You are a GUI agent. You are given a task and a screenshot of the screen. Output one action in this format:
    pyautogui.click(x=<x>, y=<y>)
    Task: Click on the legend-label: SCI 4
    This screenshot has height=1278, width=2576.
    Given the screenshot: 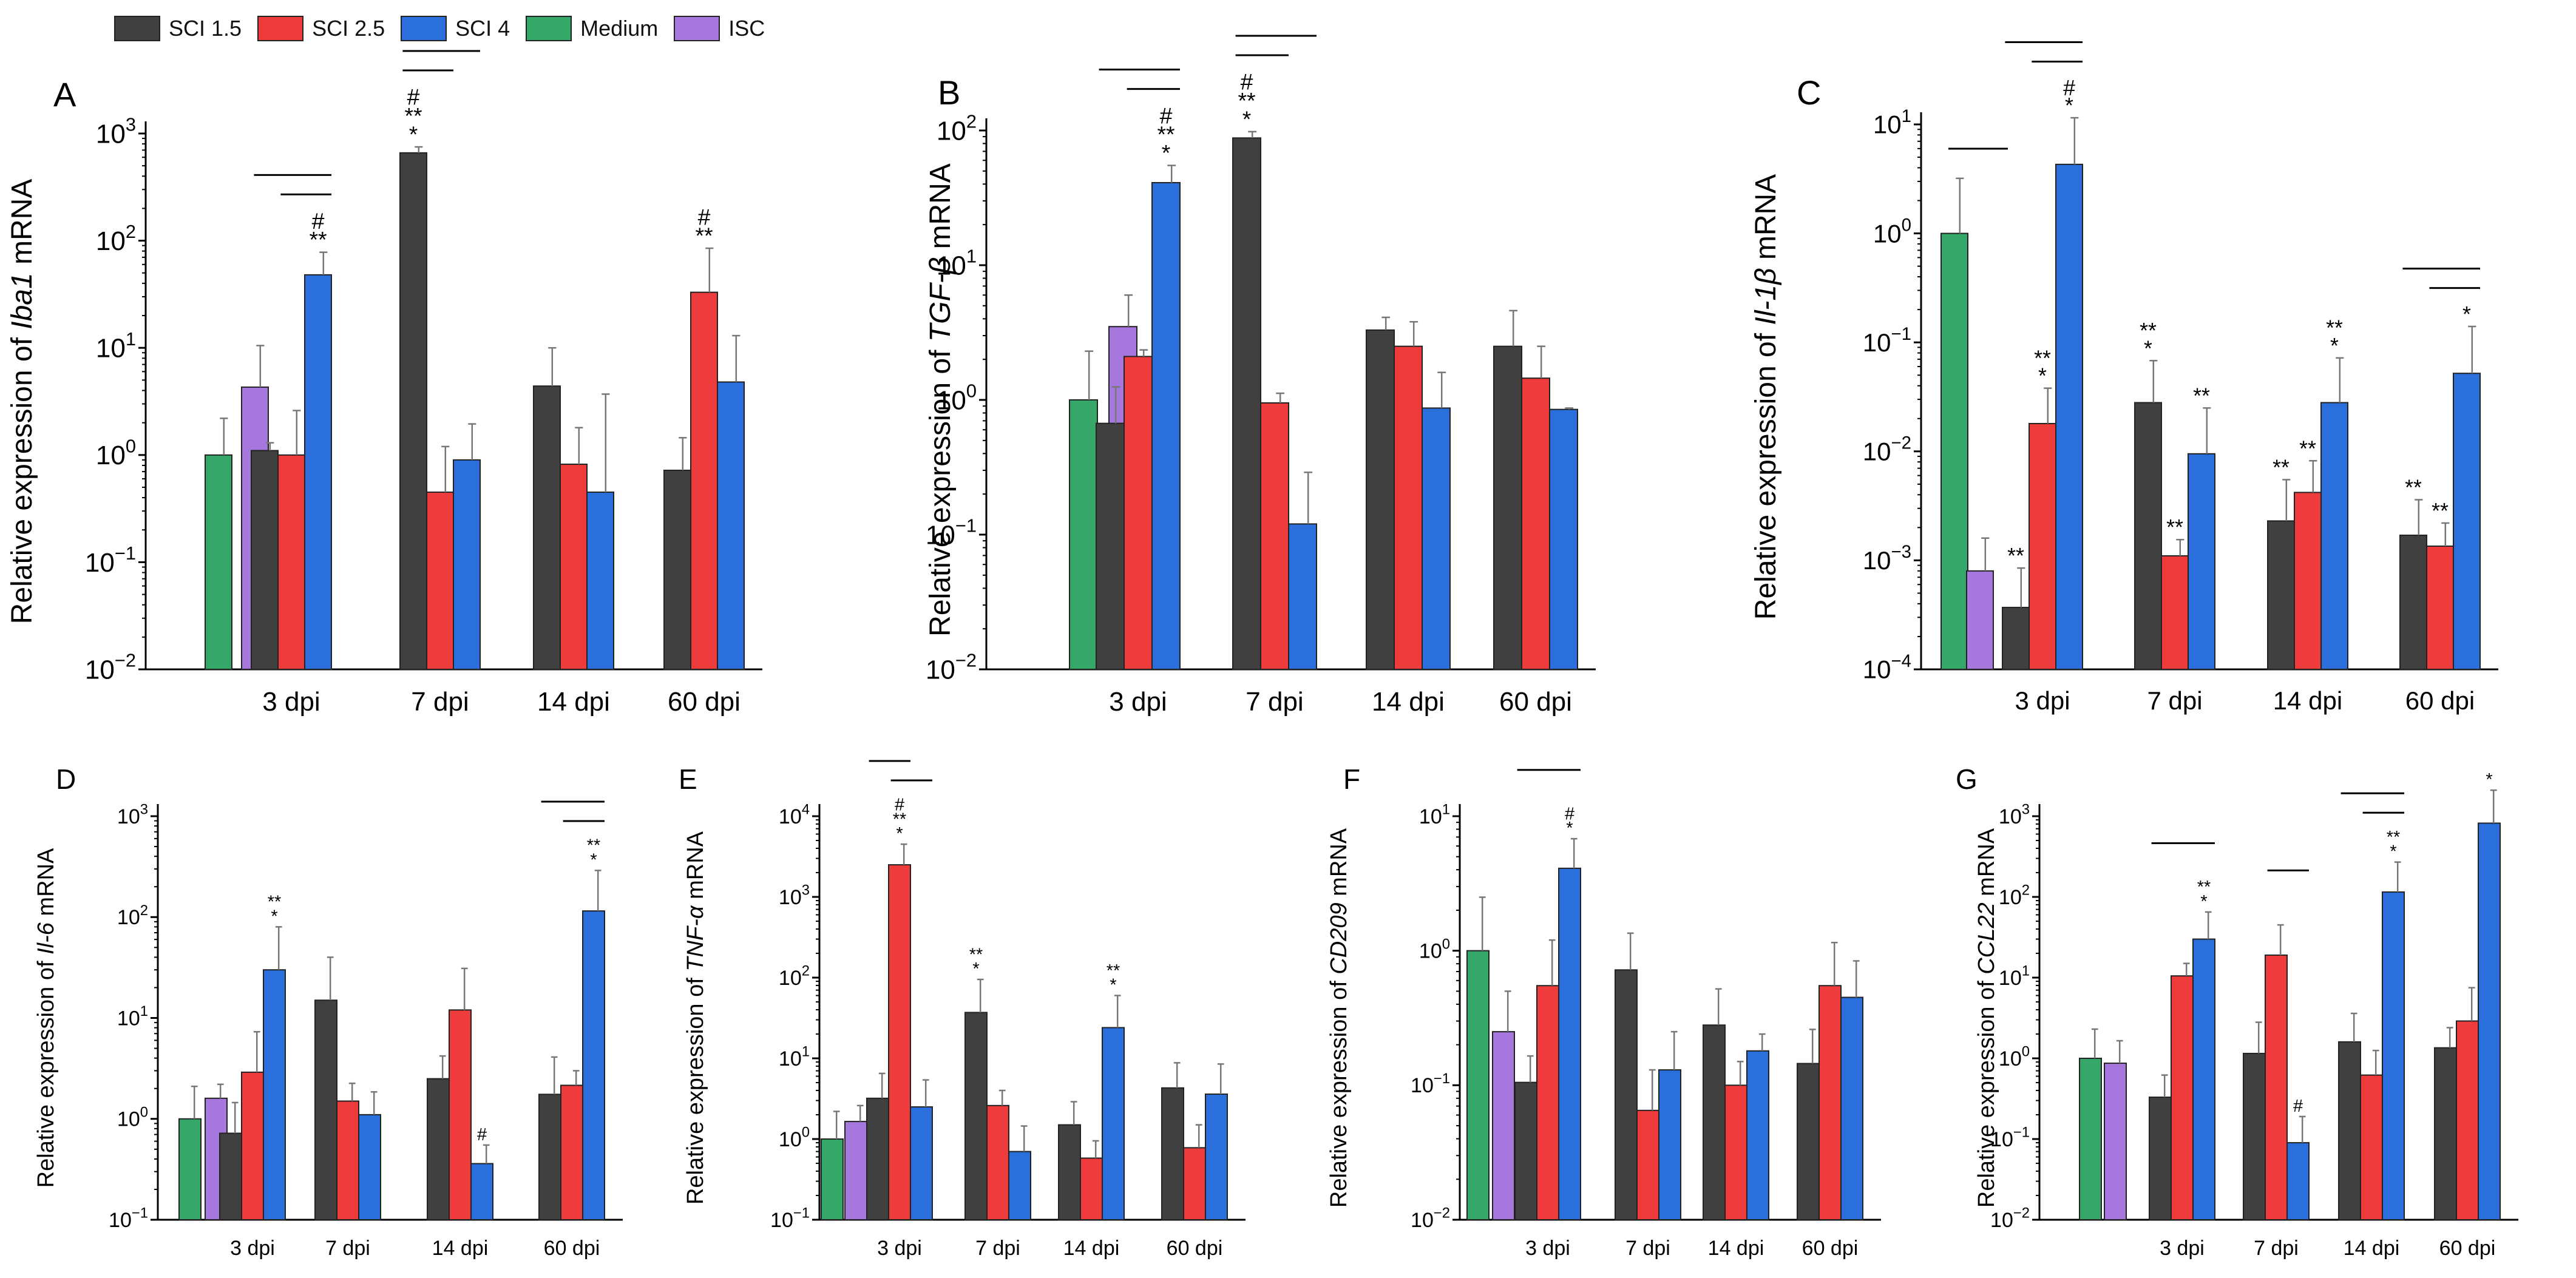 What is the action you would take?
    pyautogui.click(x=483, y=28)
    